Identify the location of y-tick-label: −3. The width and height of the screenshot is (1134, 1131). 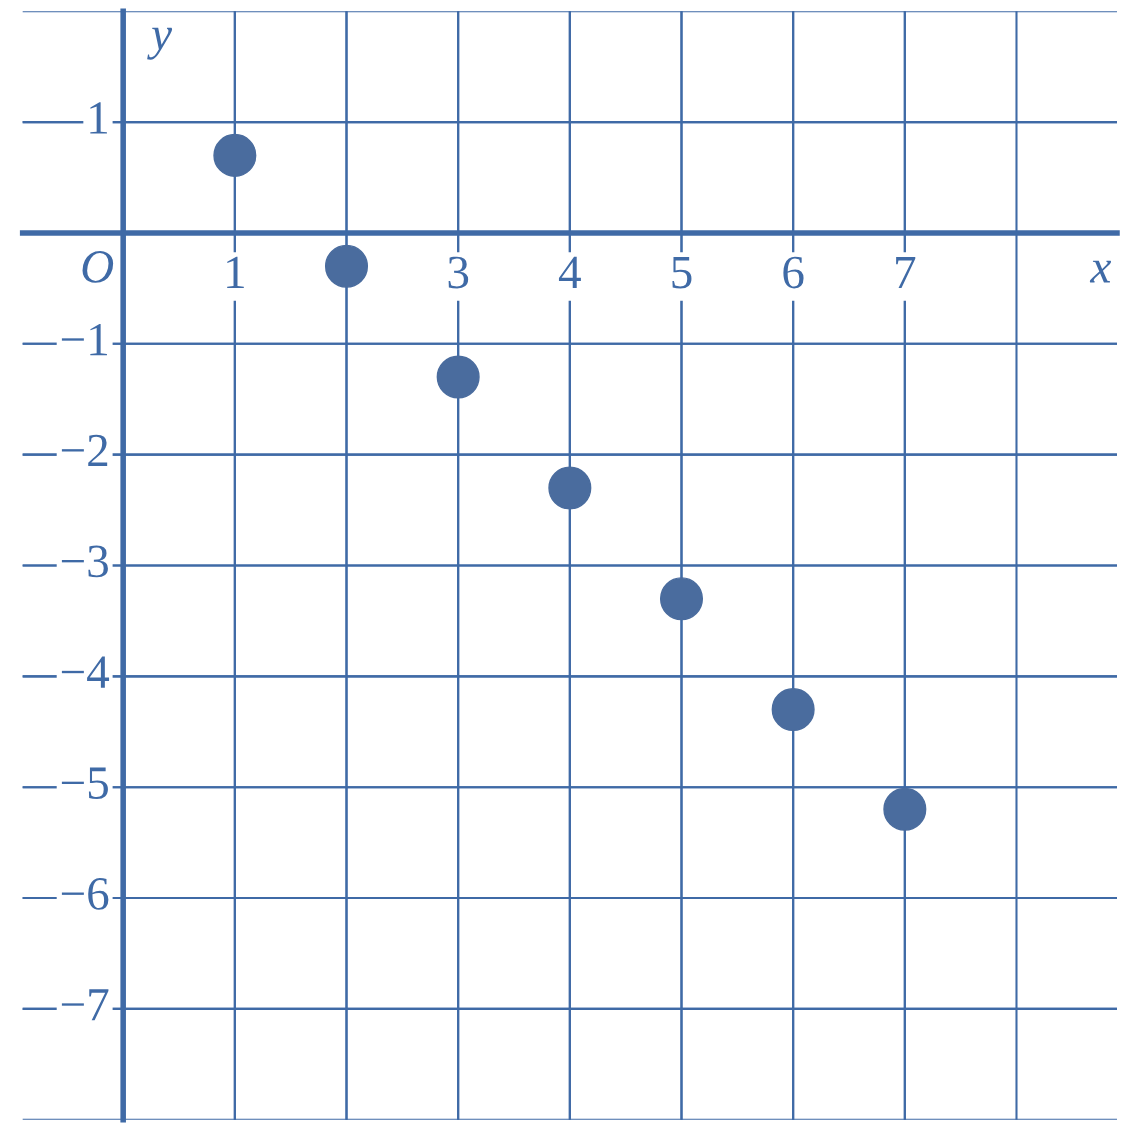
(84, 561).